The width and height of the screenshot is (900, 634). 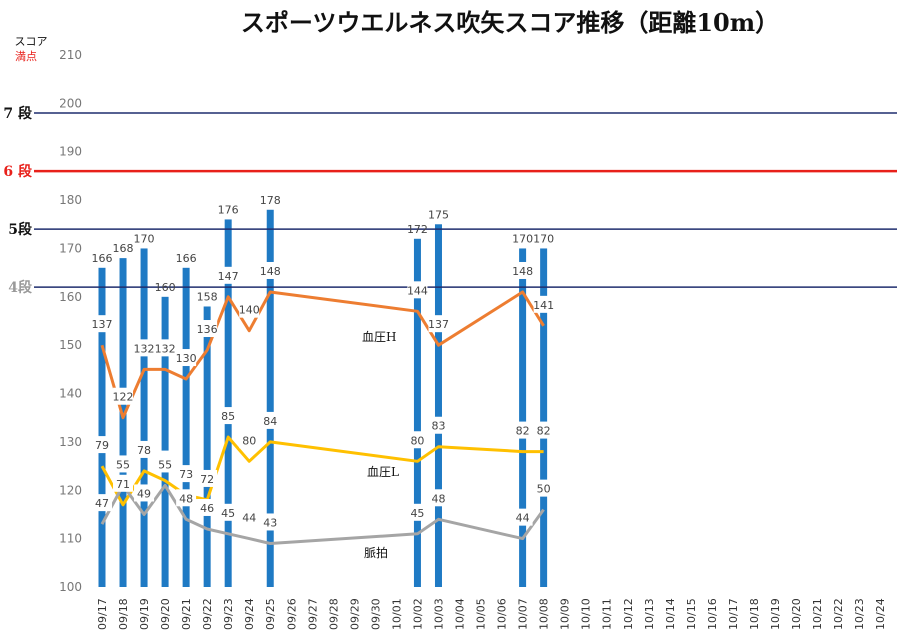 I want to click on y-tick-label: 180, so click(x=70, y=200).